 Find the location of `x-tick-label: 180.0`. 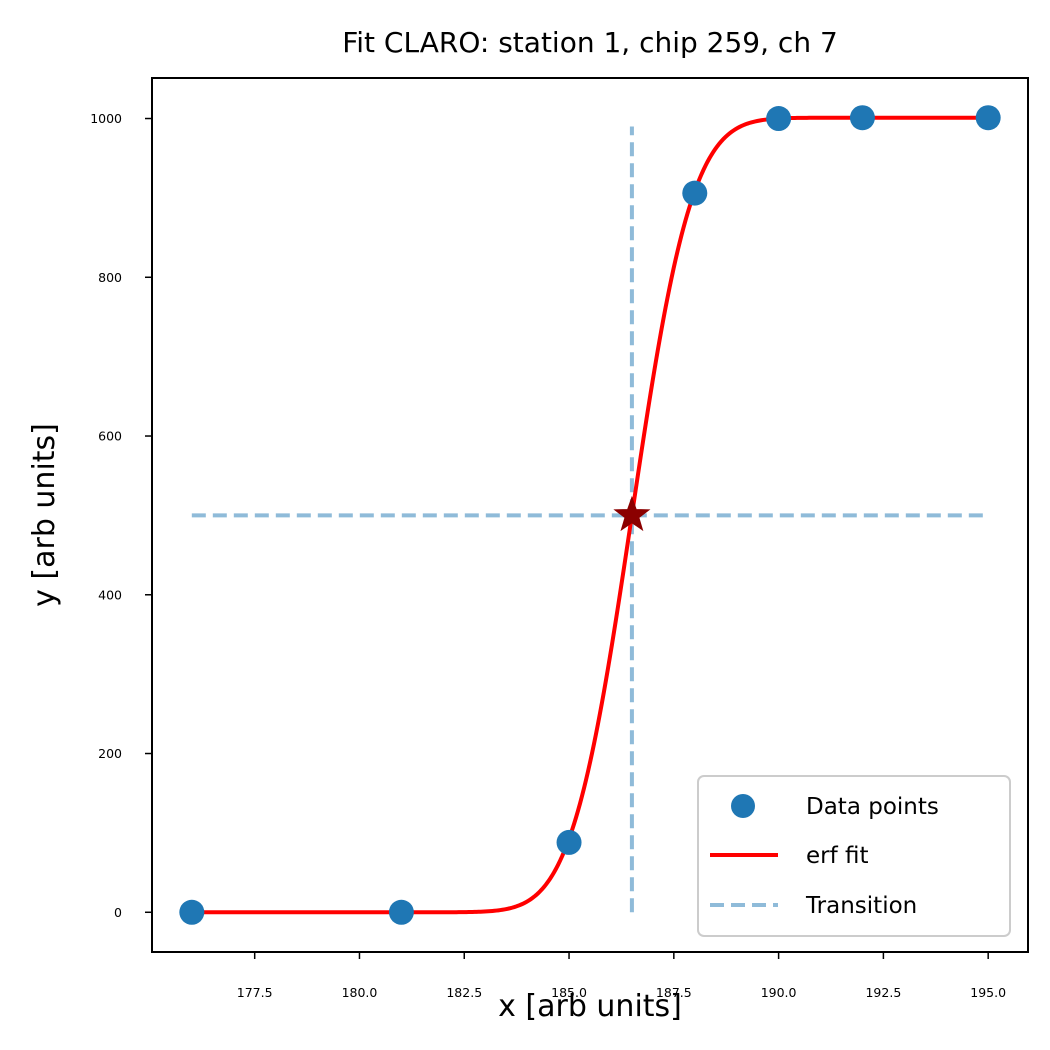

x-tick-label: 180.0 is located at coordinates (360, 992).